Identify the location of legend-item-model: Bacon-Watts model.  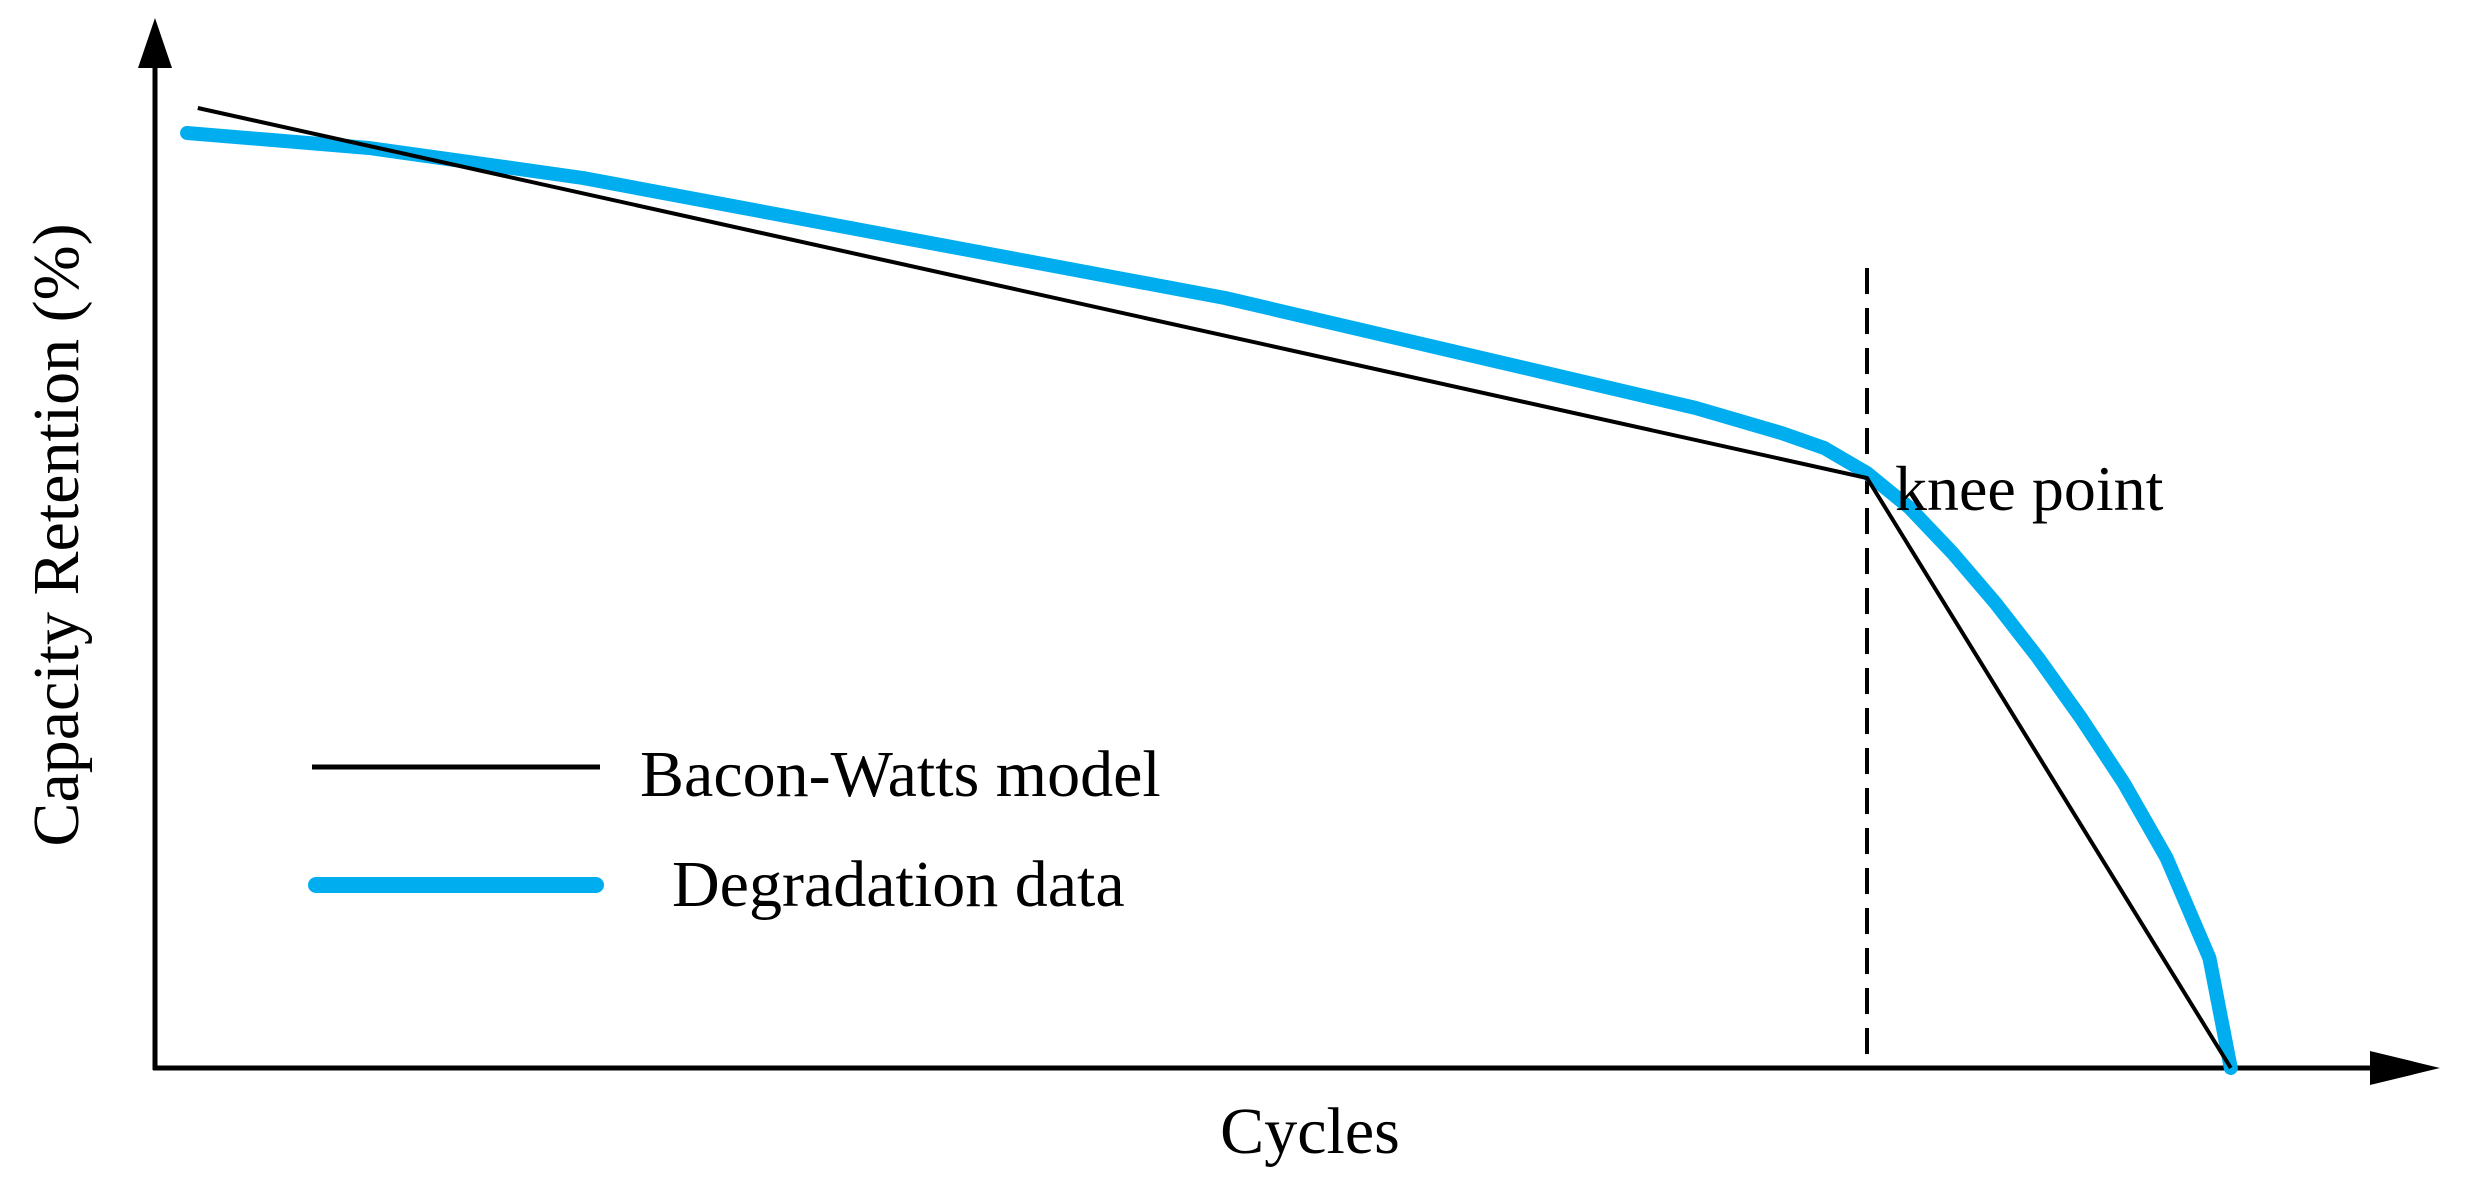
(736, 774).